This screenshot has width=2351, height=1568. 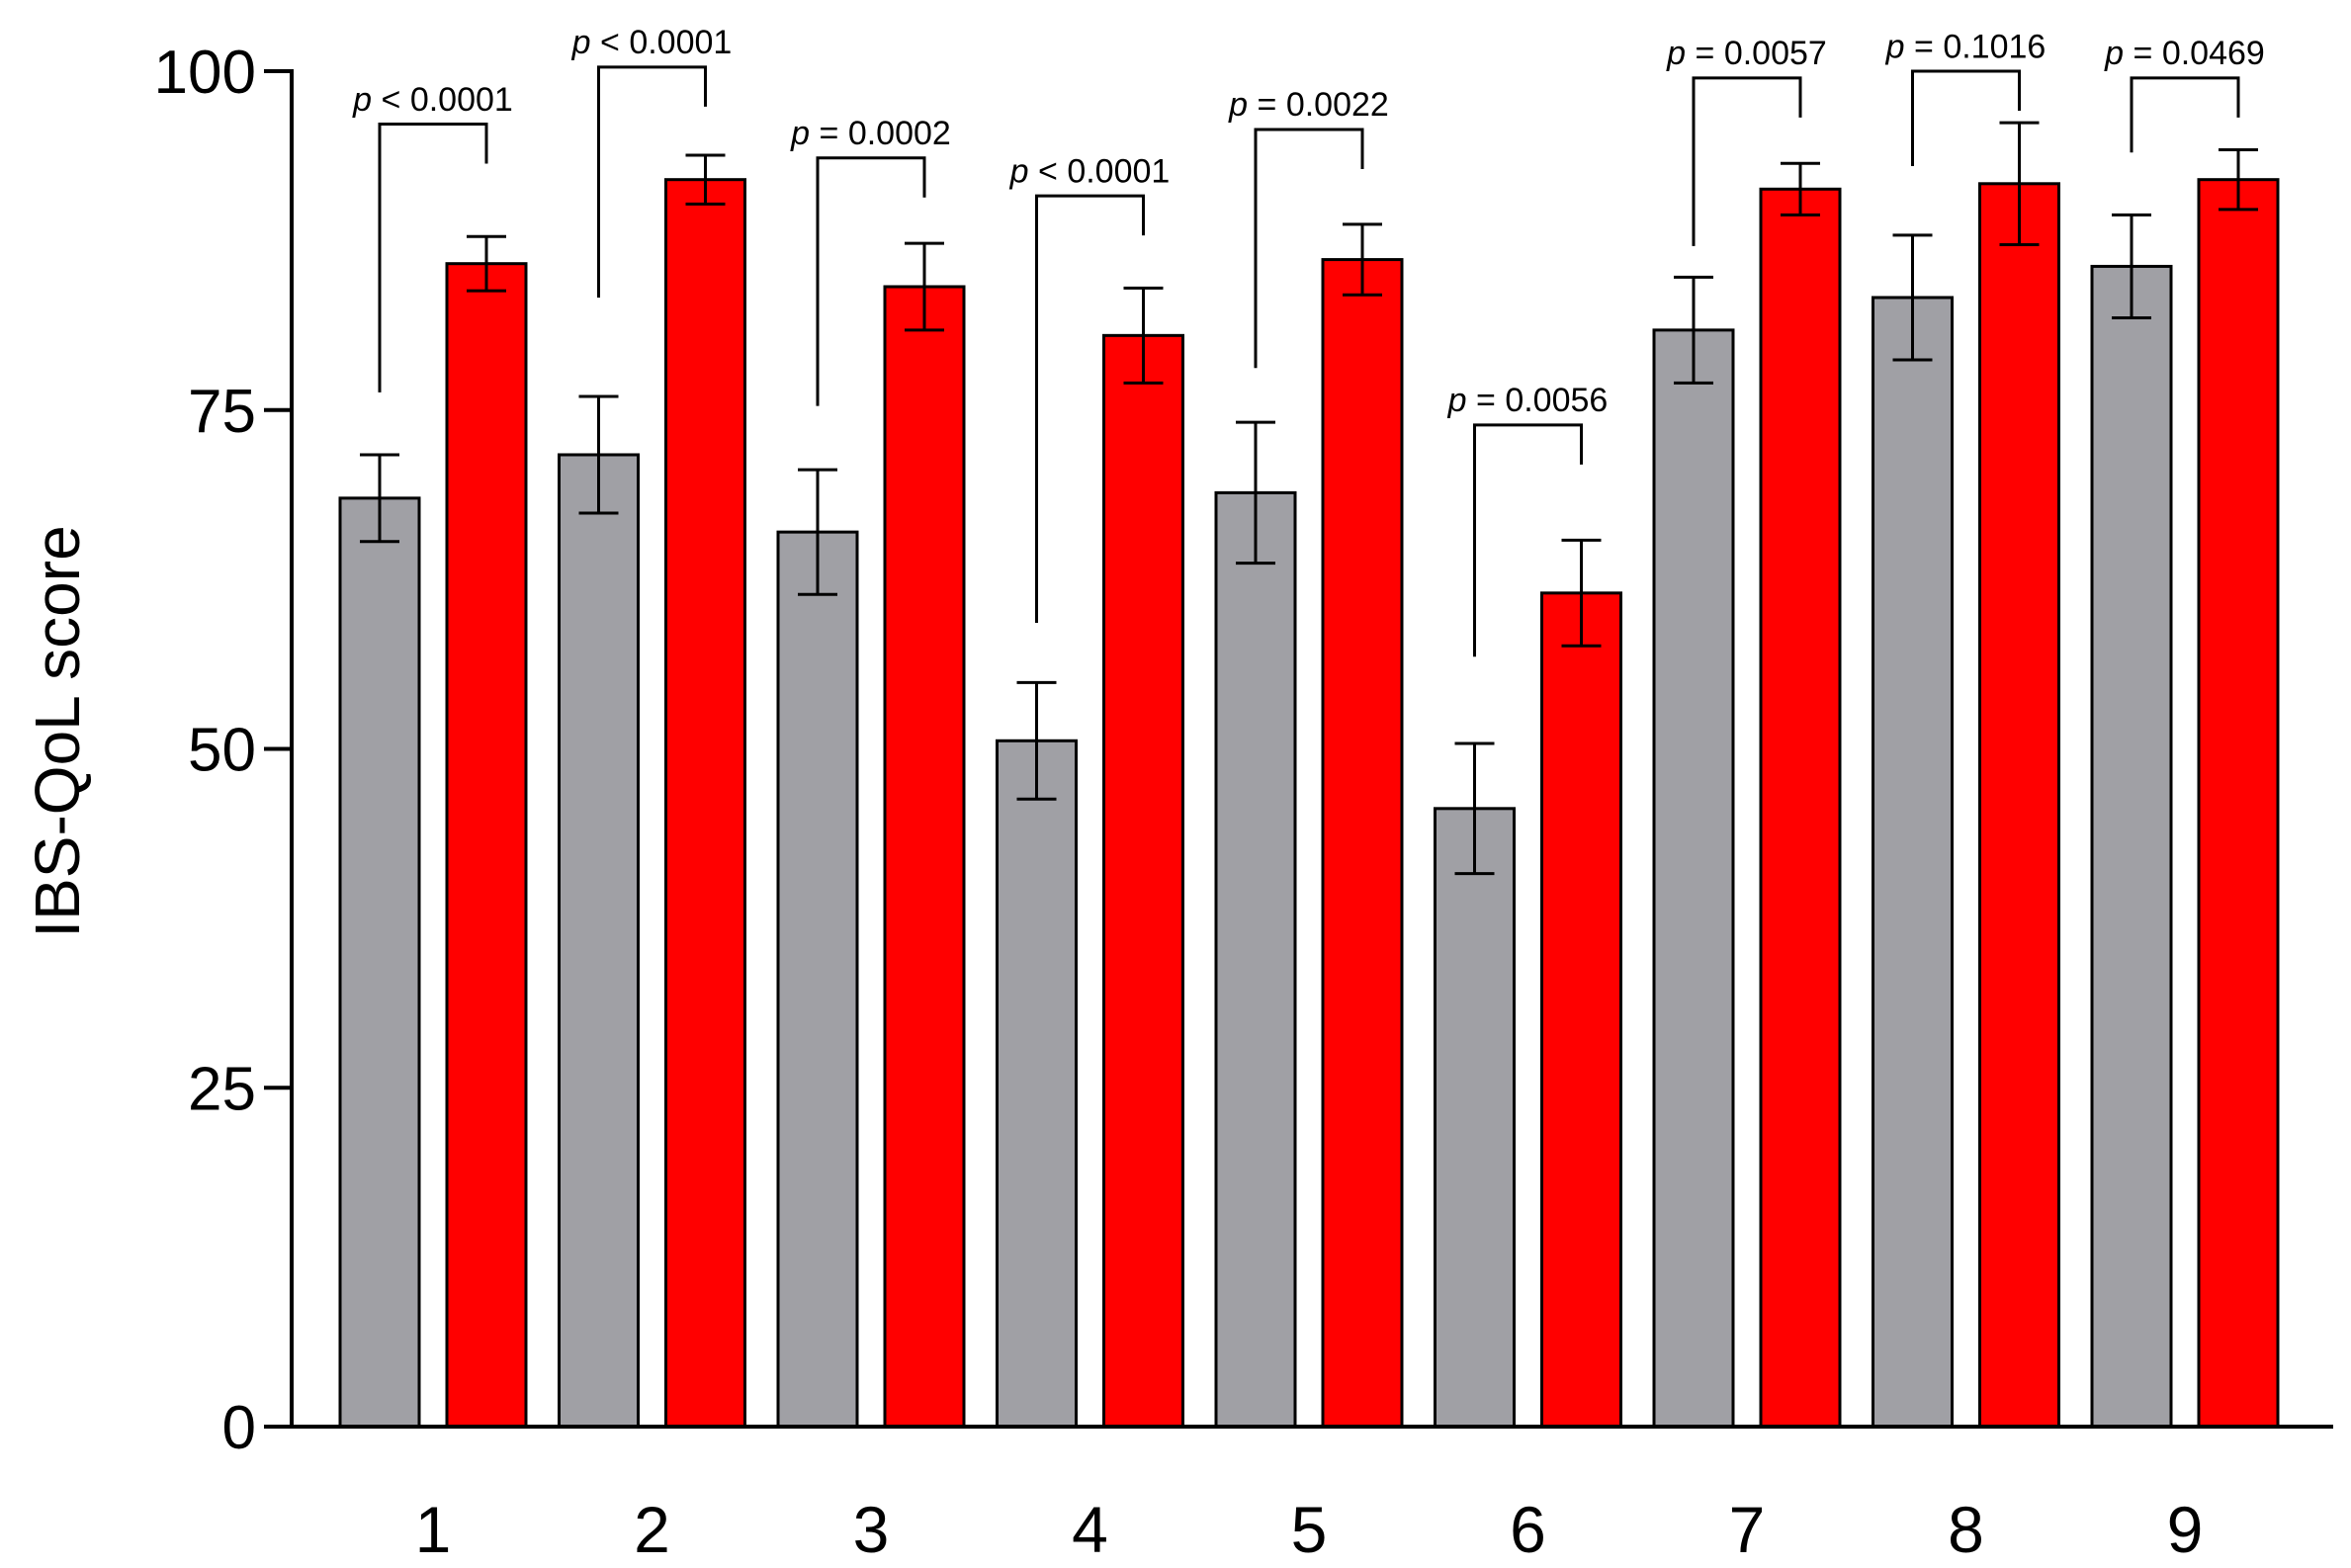 What do you see at coordinates (433, 1529) in the screenshot?
I see `x-tick-label-1: 1` at bounding box center [433, 1529].